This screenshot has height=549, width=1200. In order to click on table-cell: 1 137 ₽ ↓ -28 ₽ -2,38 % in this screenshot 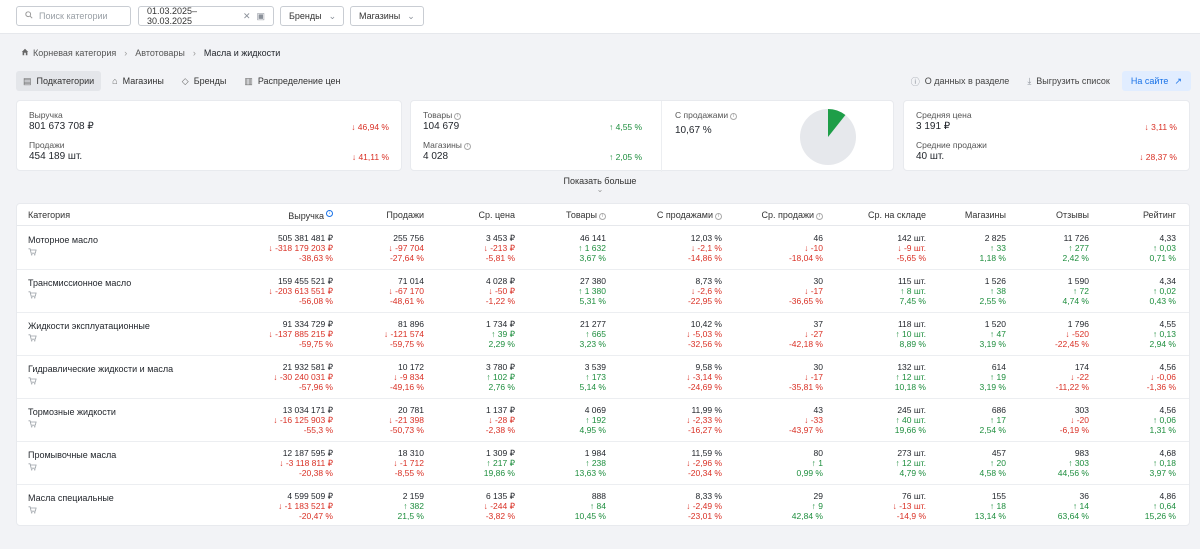, I will do `click(500, 420)`.